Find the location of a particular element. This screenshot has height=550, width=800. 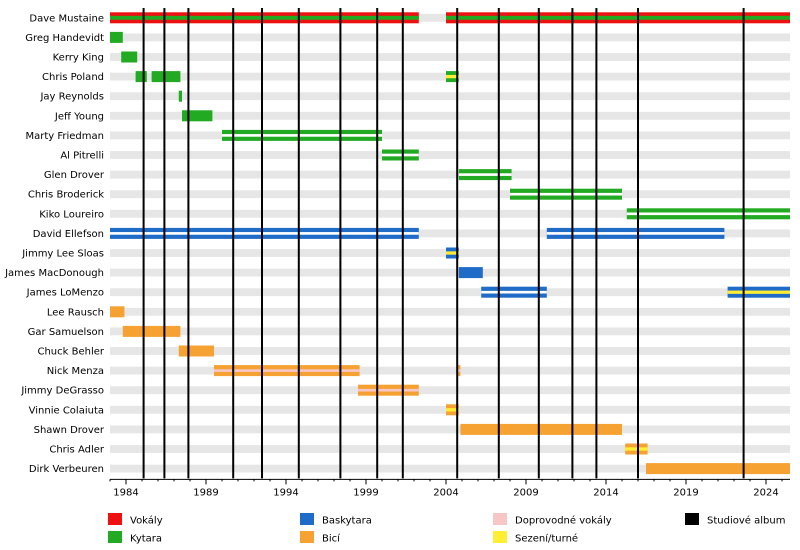

member-label-vinnie-colaiuta: Vinnie Colaiuta is located at coordinates (66, 410).